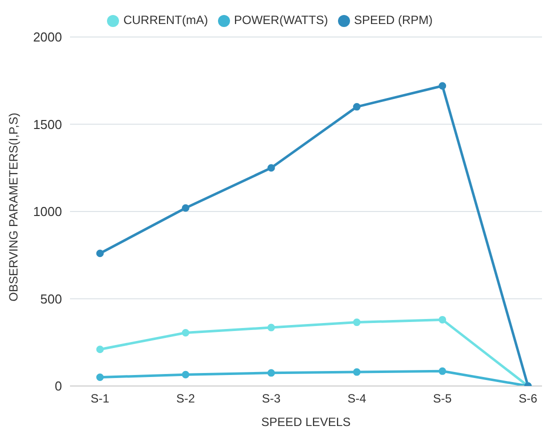 The width and height of the screenshot is (556, 444). What do you see at coordinates (100, 399) in the screenshot?
I see `x-tick-label: S-1` at bounding box center [100, 399].